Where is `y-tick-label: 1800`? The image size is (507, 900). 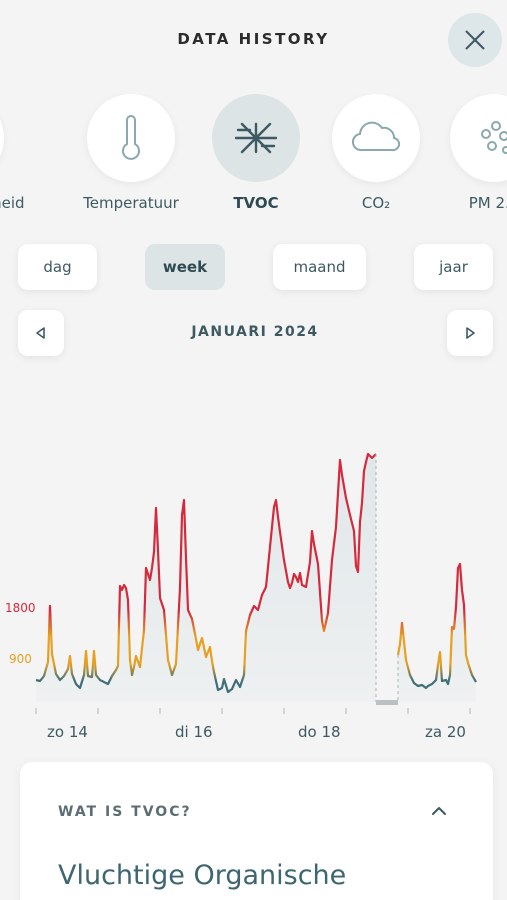 y-tick-label: 1800 is located at coordinates (20, 608).